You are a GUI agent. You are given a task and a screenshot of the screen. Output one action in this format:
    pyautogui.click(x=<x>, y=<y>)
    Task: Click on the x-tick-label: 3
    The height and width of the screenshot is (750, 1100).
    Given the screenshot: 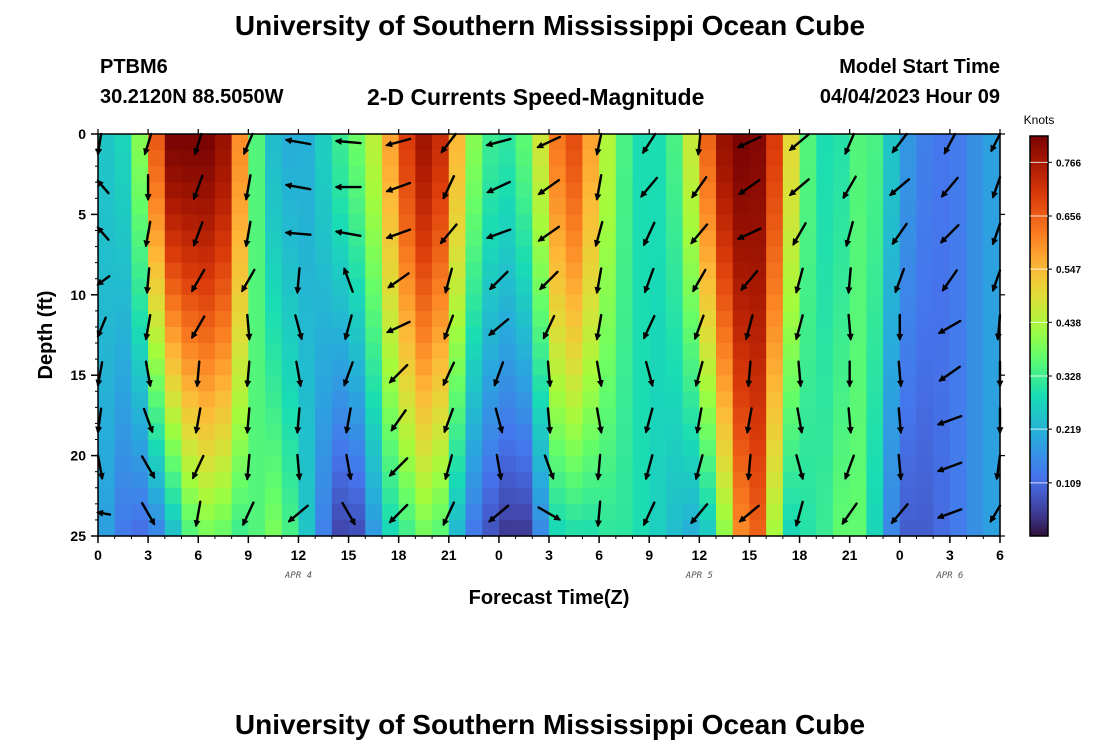 What is the action you would take?
    pyautogui.click(x=549, y=555)
    